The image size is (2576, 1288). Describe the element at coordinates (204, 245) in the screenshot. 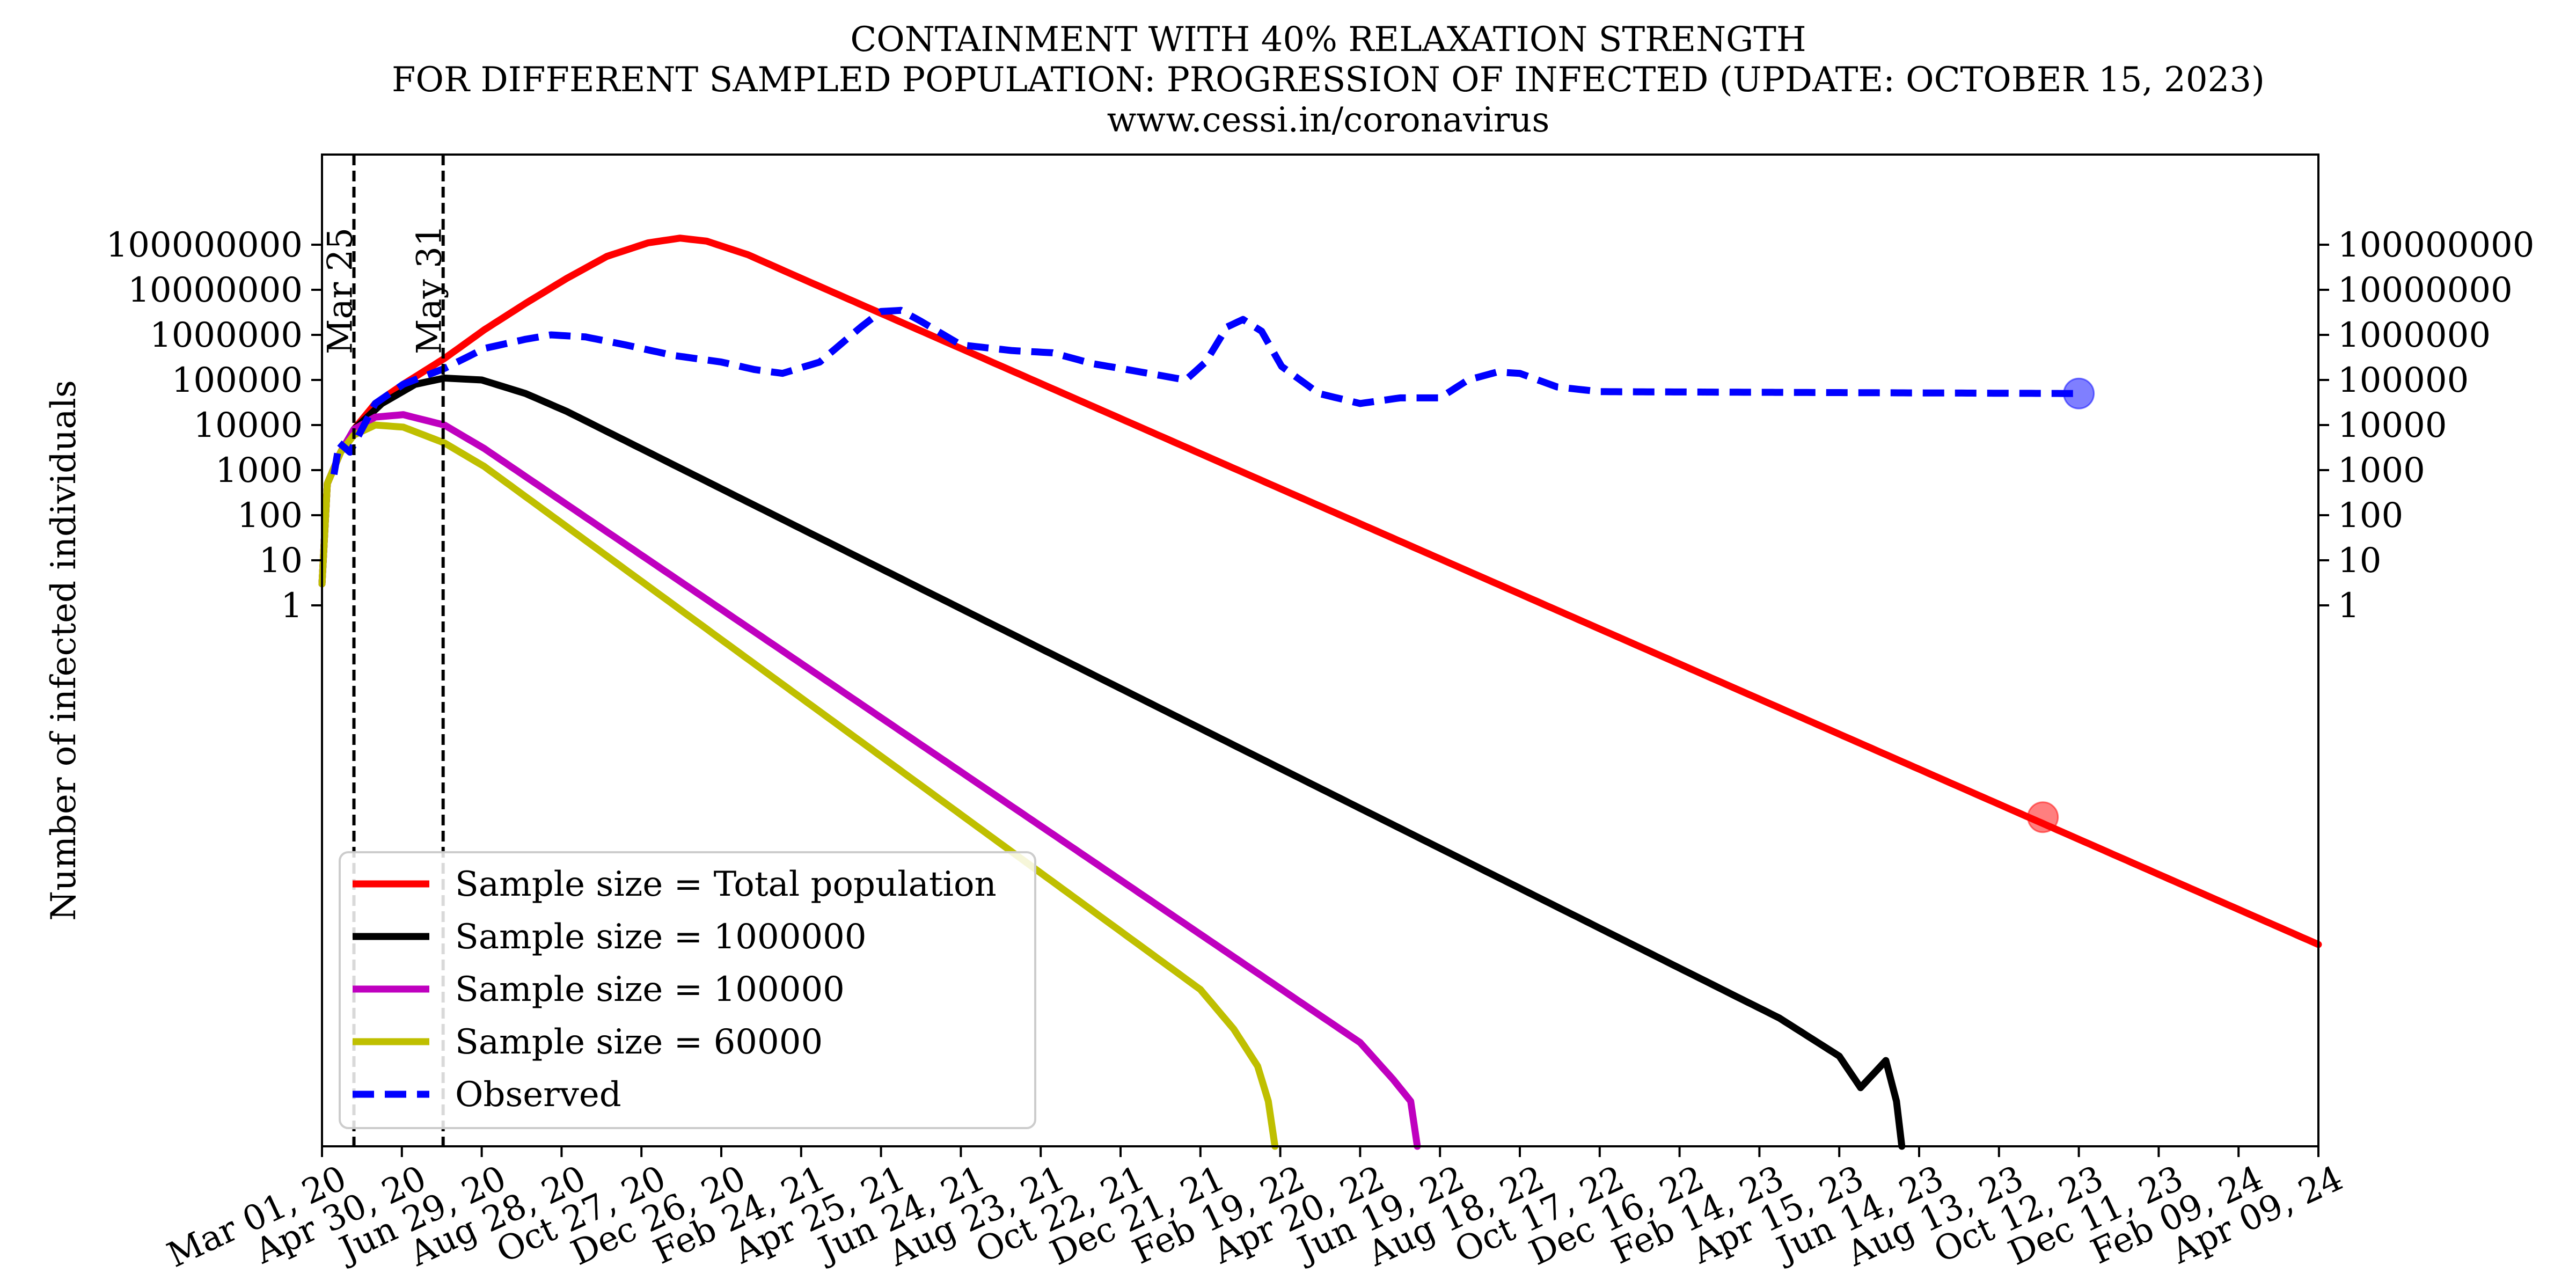

I see `y-tick-label-left-9: 100000000` at that location.